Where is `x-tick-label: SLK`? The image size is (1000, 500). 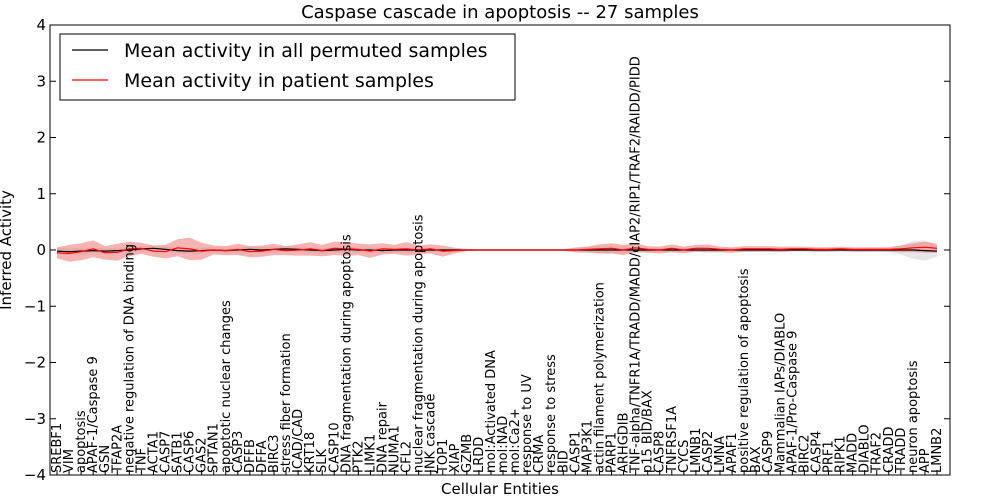 x-tick-label: SLK is located at coordinates (322, 461).